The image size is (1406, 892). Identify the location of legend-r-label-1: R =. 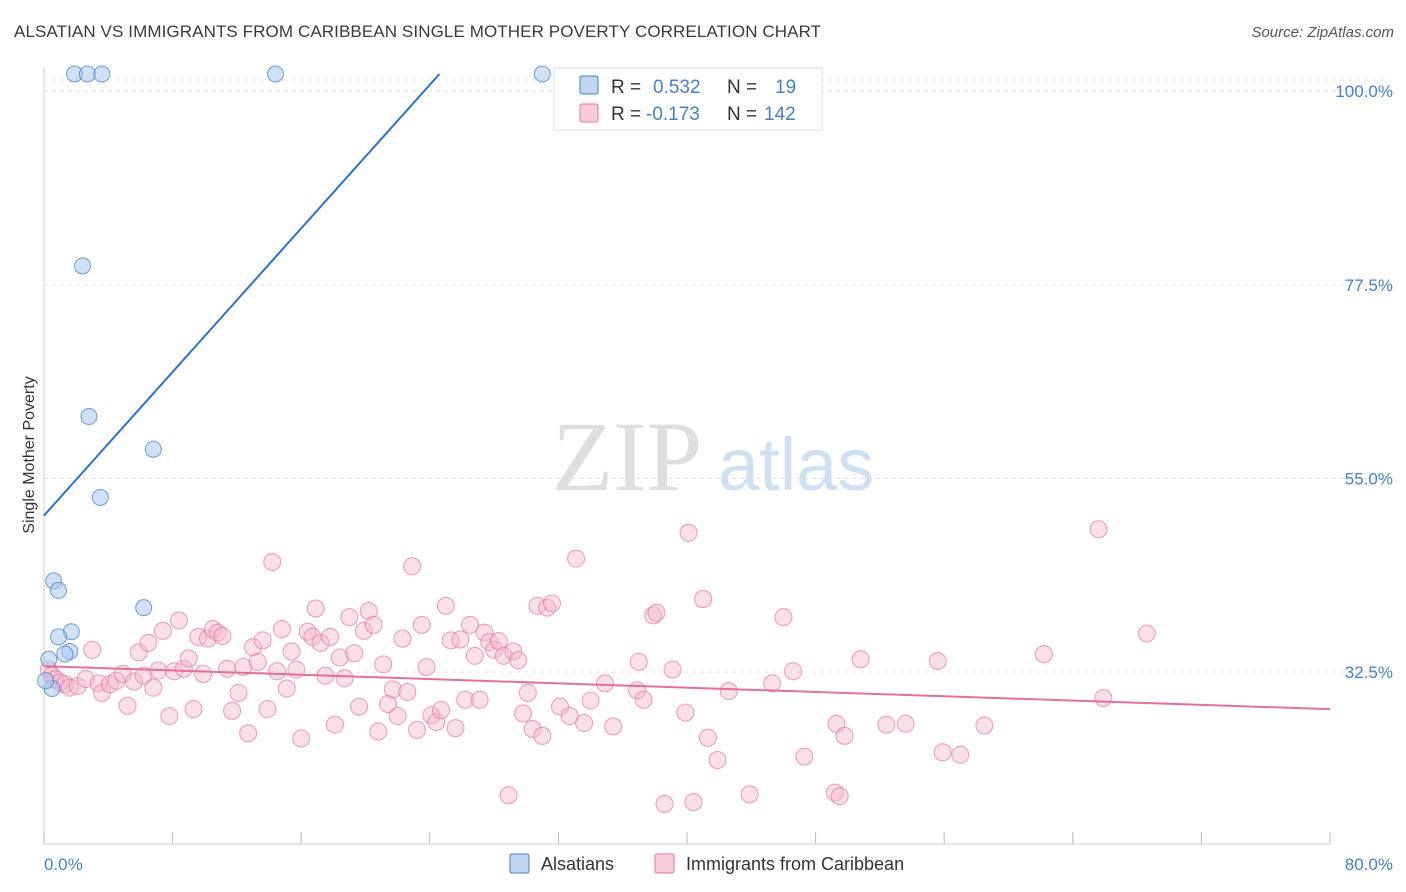
(626, 87).